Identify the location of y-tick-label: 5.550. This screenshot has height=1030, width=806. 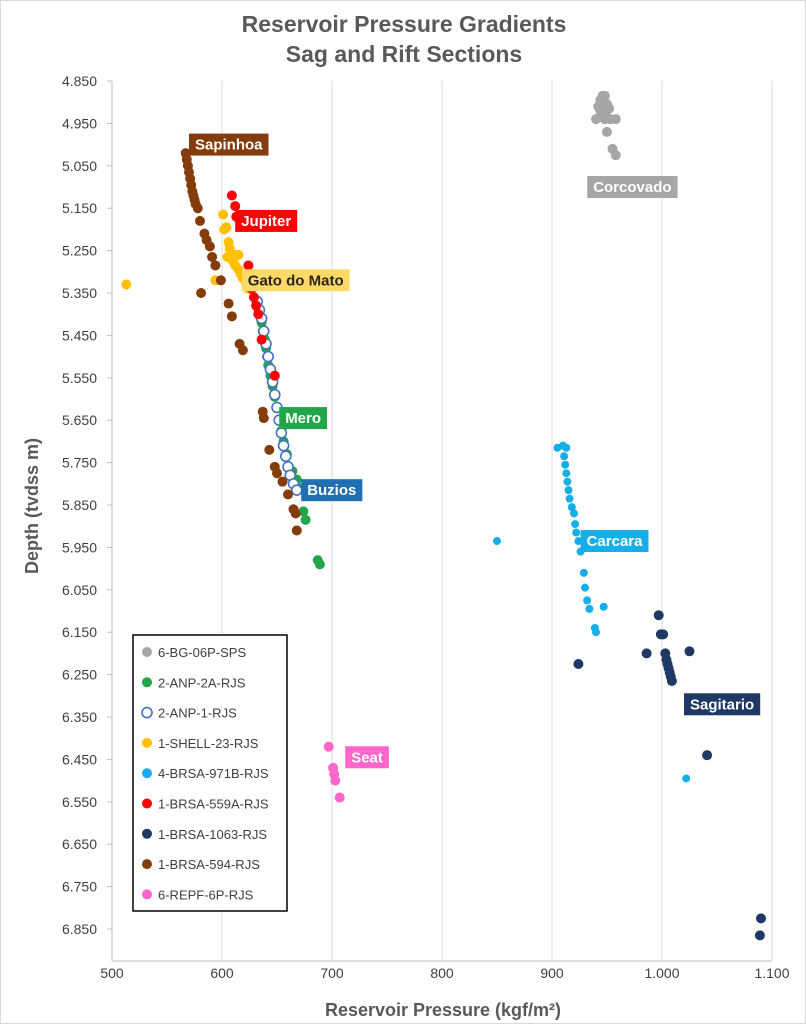
(79, 378).